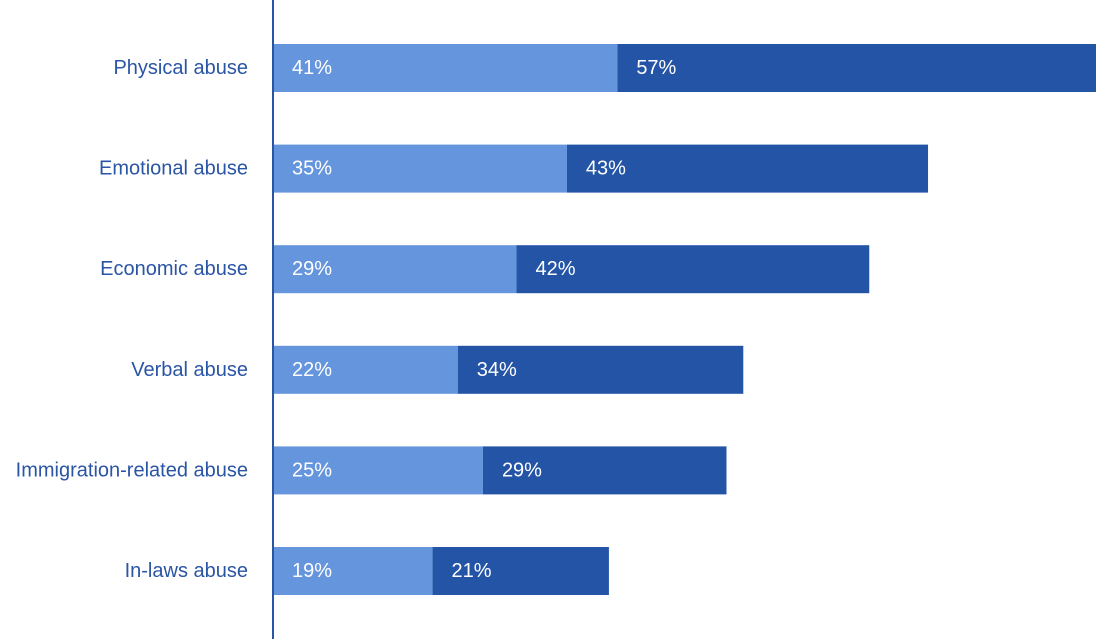 The height and width of the screenshot is (639, 1113). I want to click on category-label-physical-abuse: Physical abuse, so click(180, 68).